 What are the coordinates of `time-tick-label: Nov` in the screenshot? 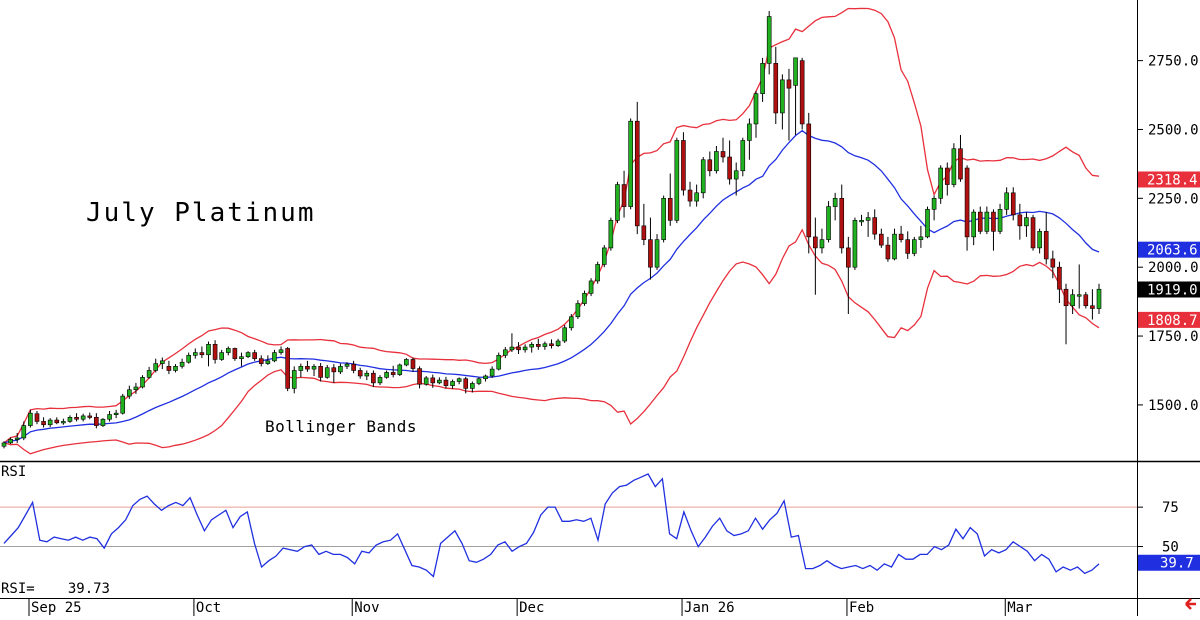 It's located at (366, 608).